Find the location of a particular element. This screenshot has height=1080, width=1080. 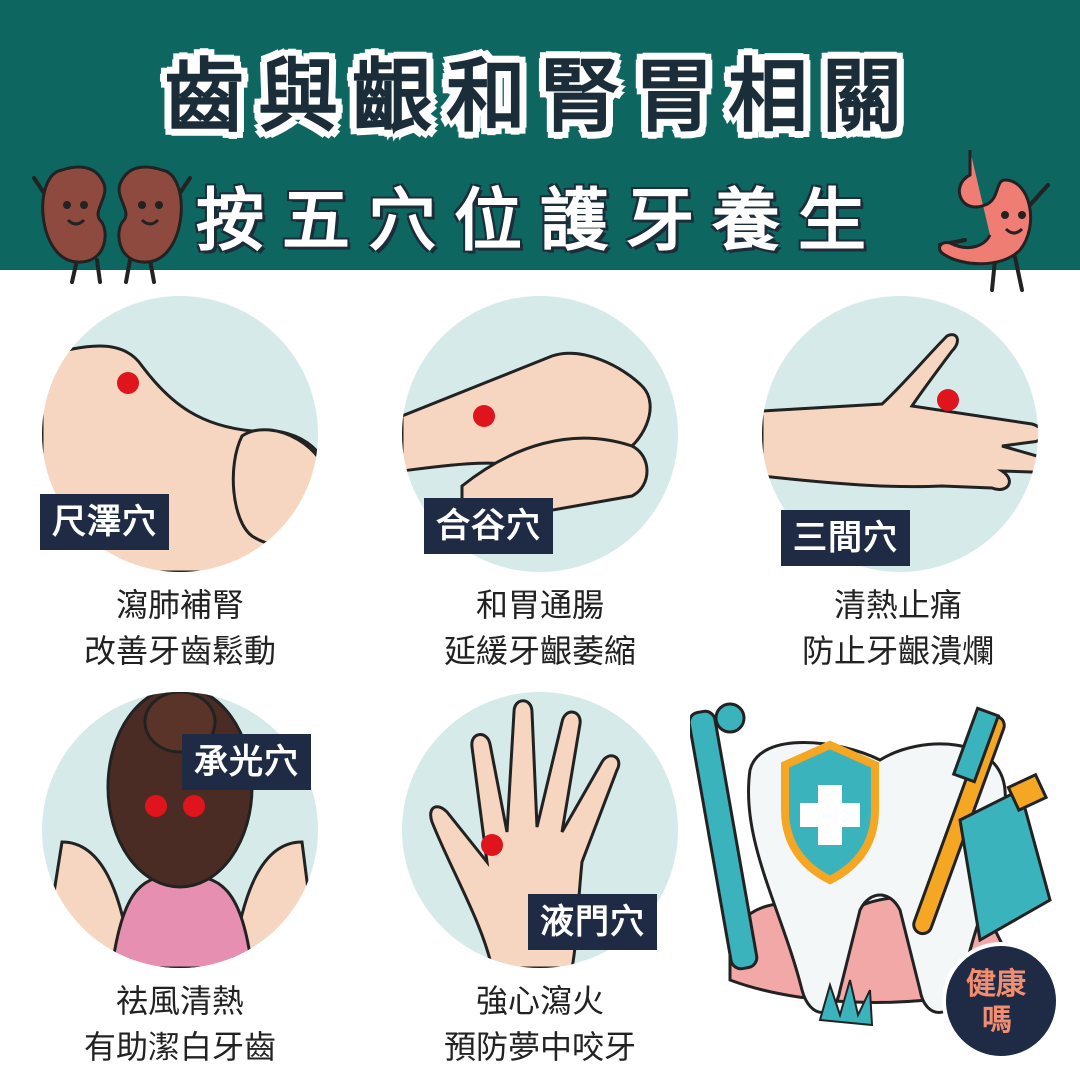

brand-logo-line2: 嗎 is located at coordinates (997, 1020).